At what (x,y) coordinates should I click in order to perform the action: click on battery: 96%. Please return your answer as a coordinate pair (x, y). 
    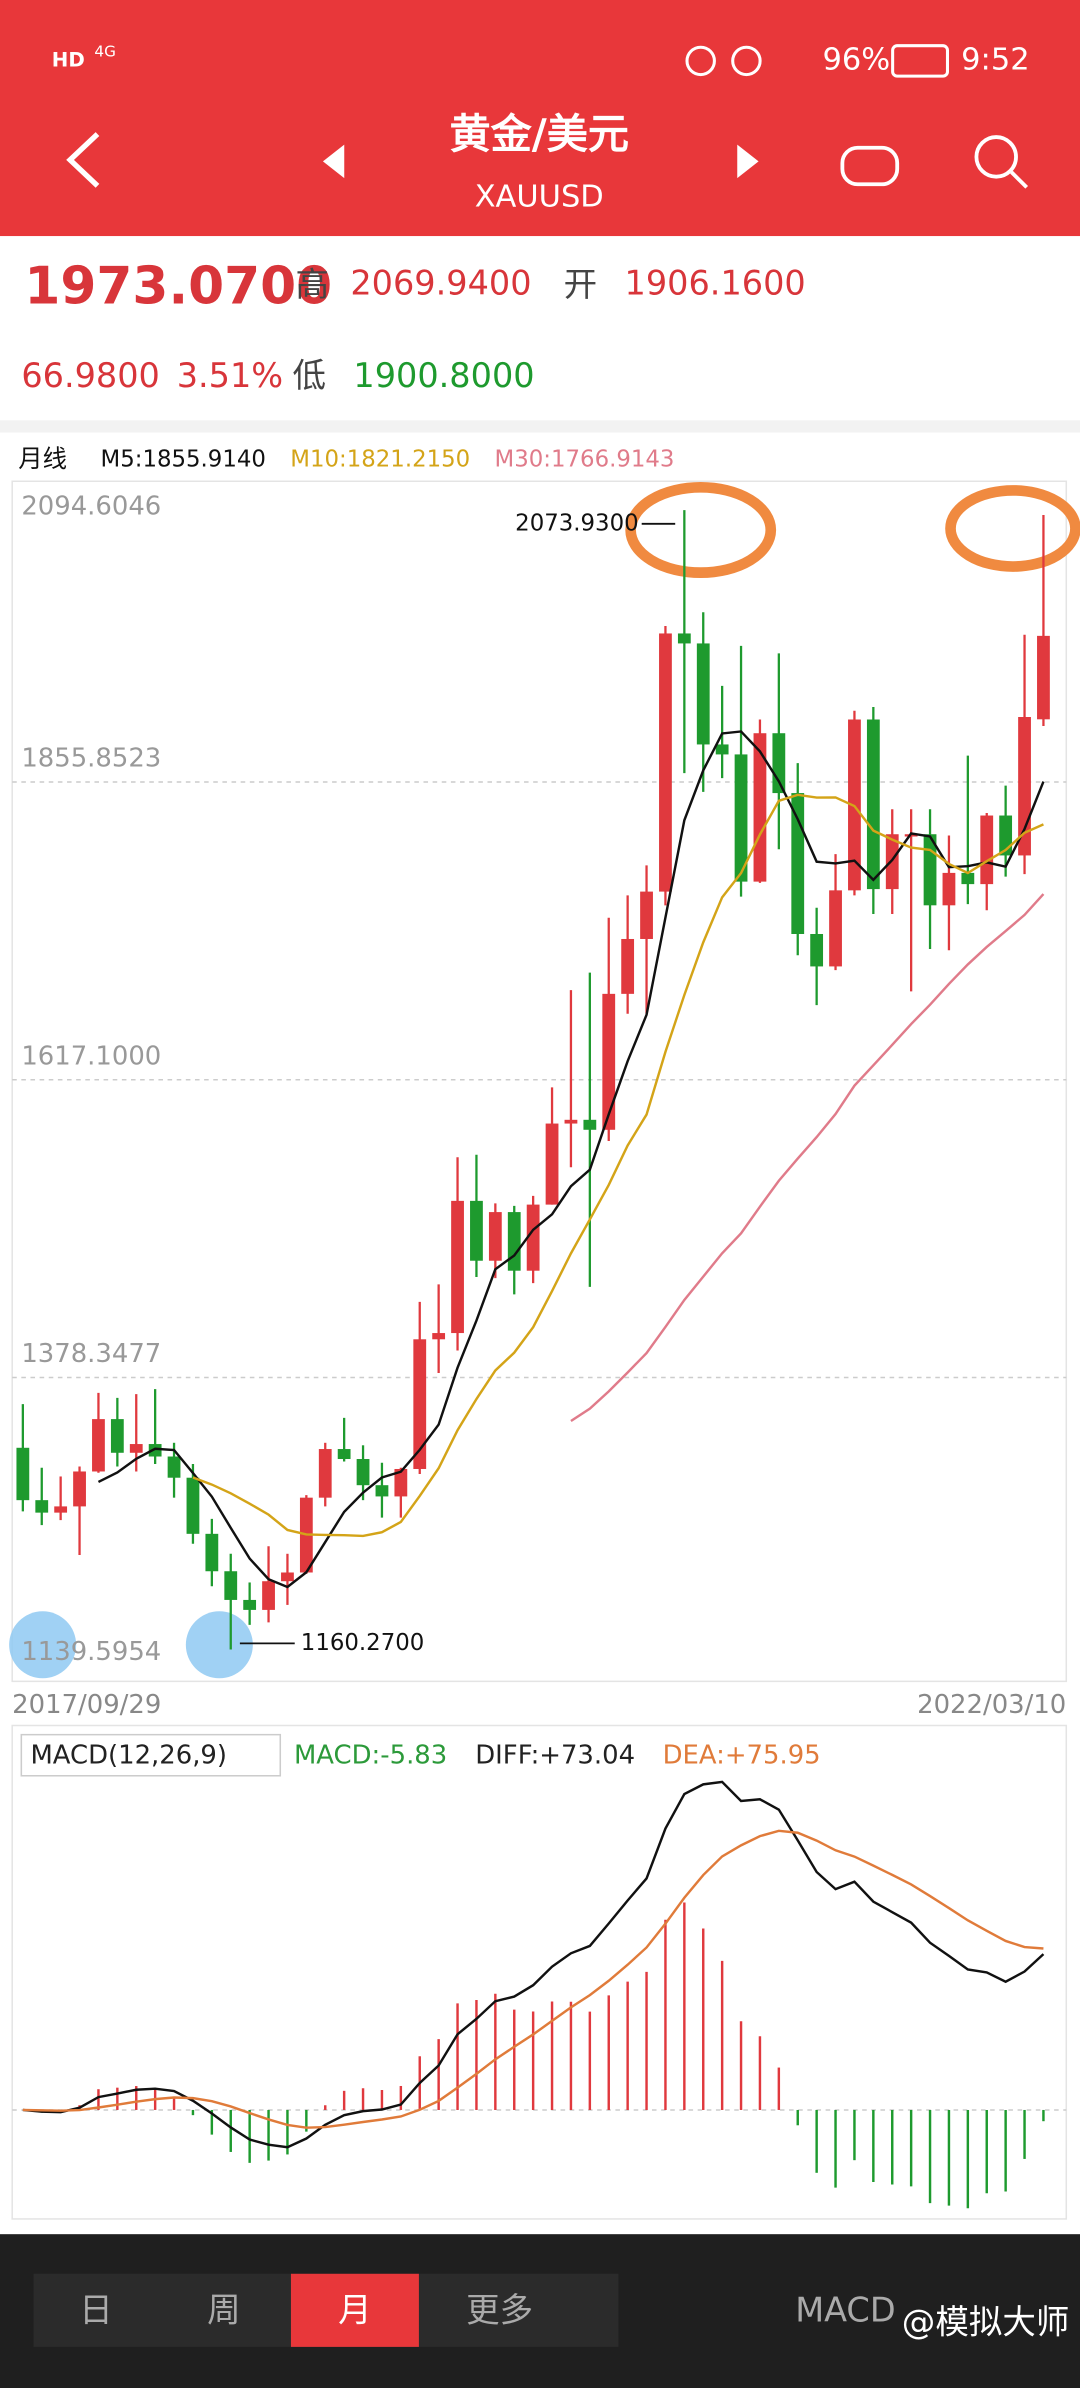
    Looking at the image, I should click on (857, 59).